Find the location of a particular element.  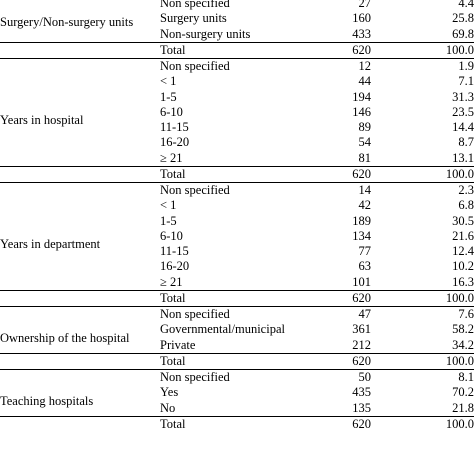

count-cell: 361 is located at coordinates (361, 329).